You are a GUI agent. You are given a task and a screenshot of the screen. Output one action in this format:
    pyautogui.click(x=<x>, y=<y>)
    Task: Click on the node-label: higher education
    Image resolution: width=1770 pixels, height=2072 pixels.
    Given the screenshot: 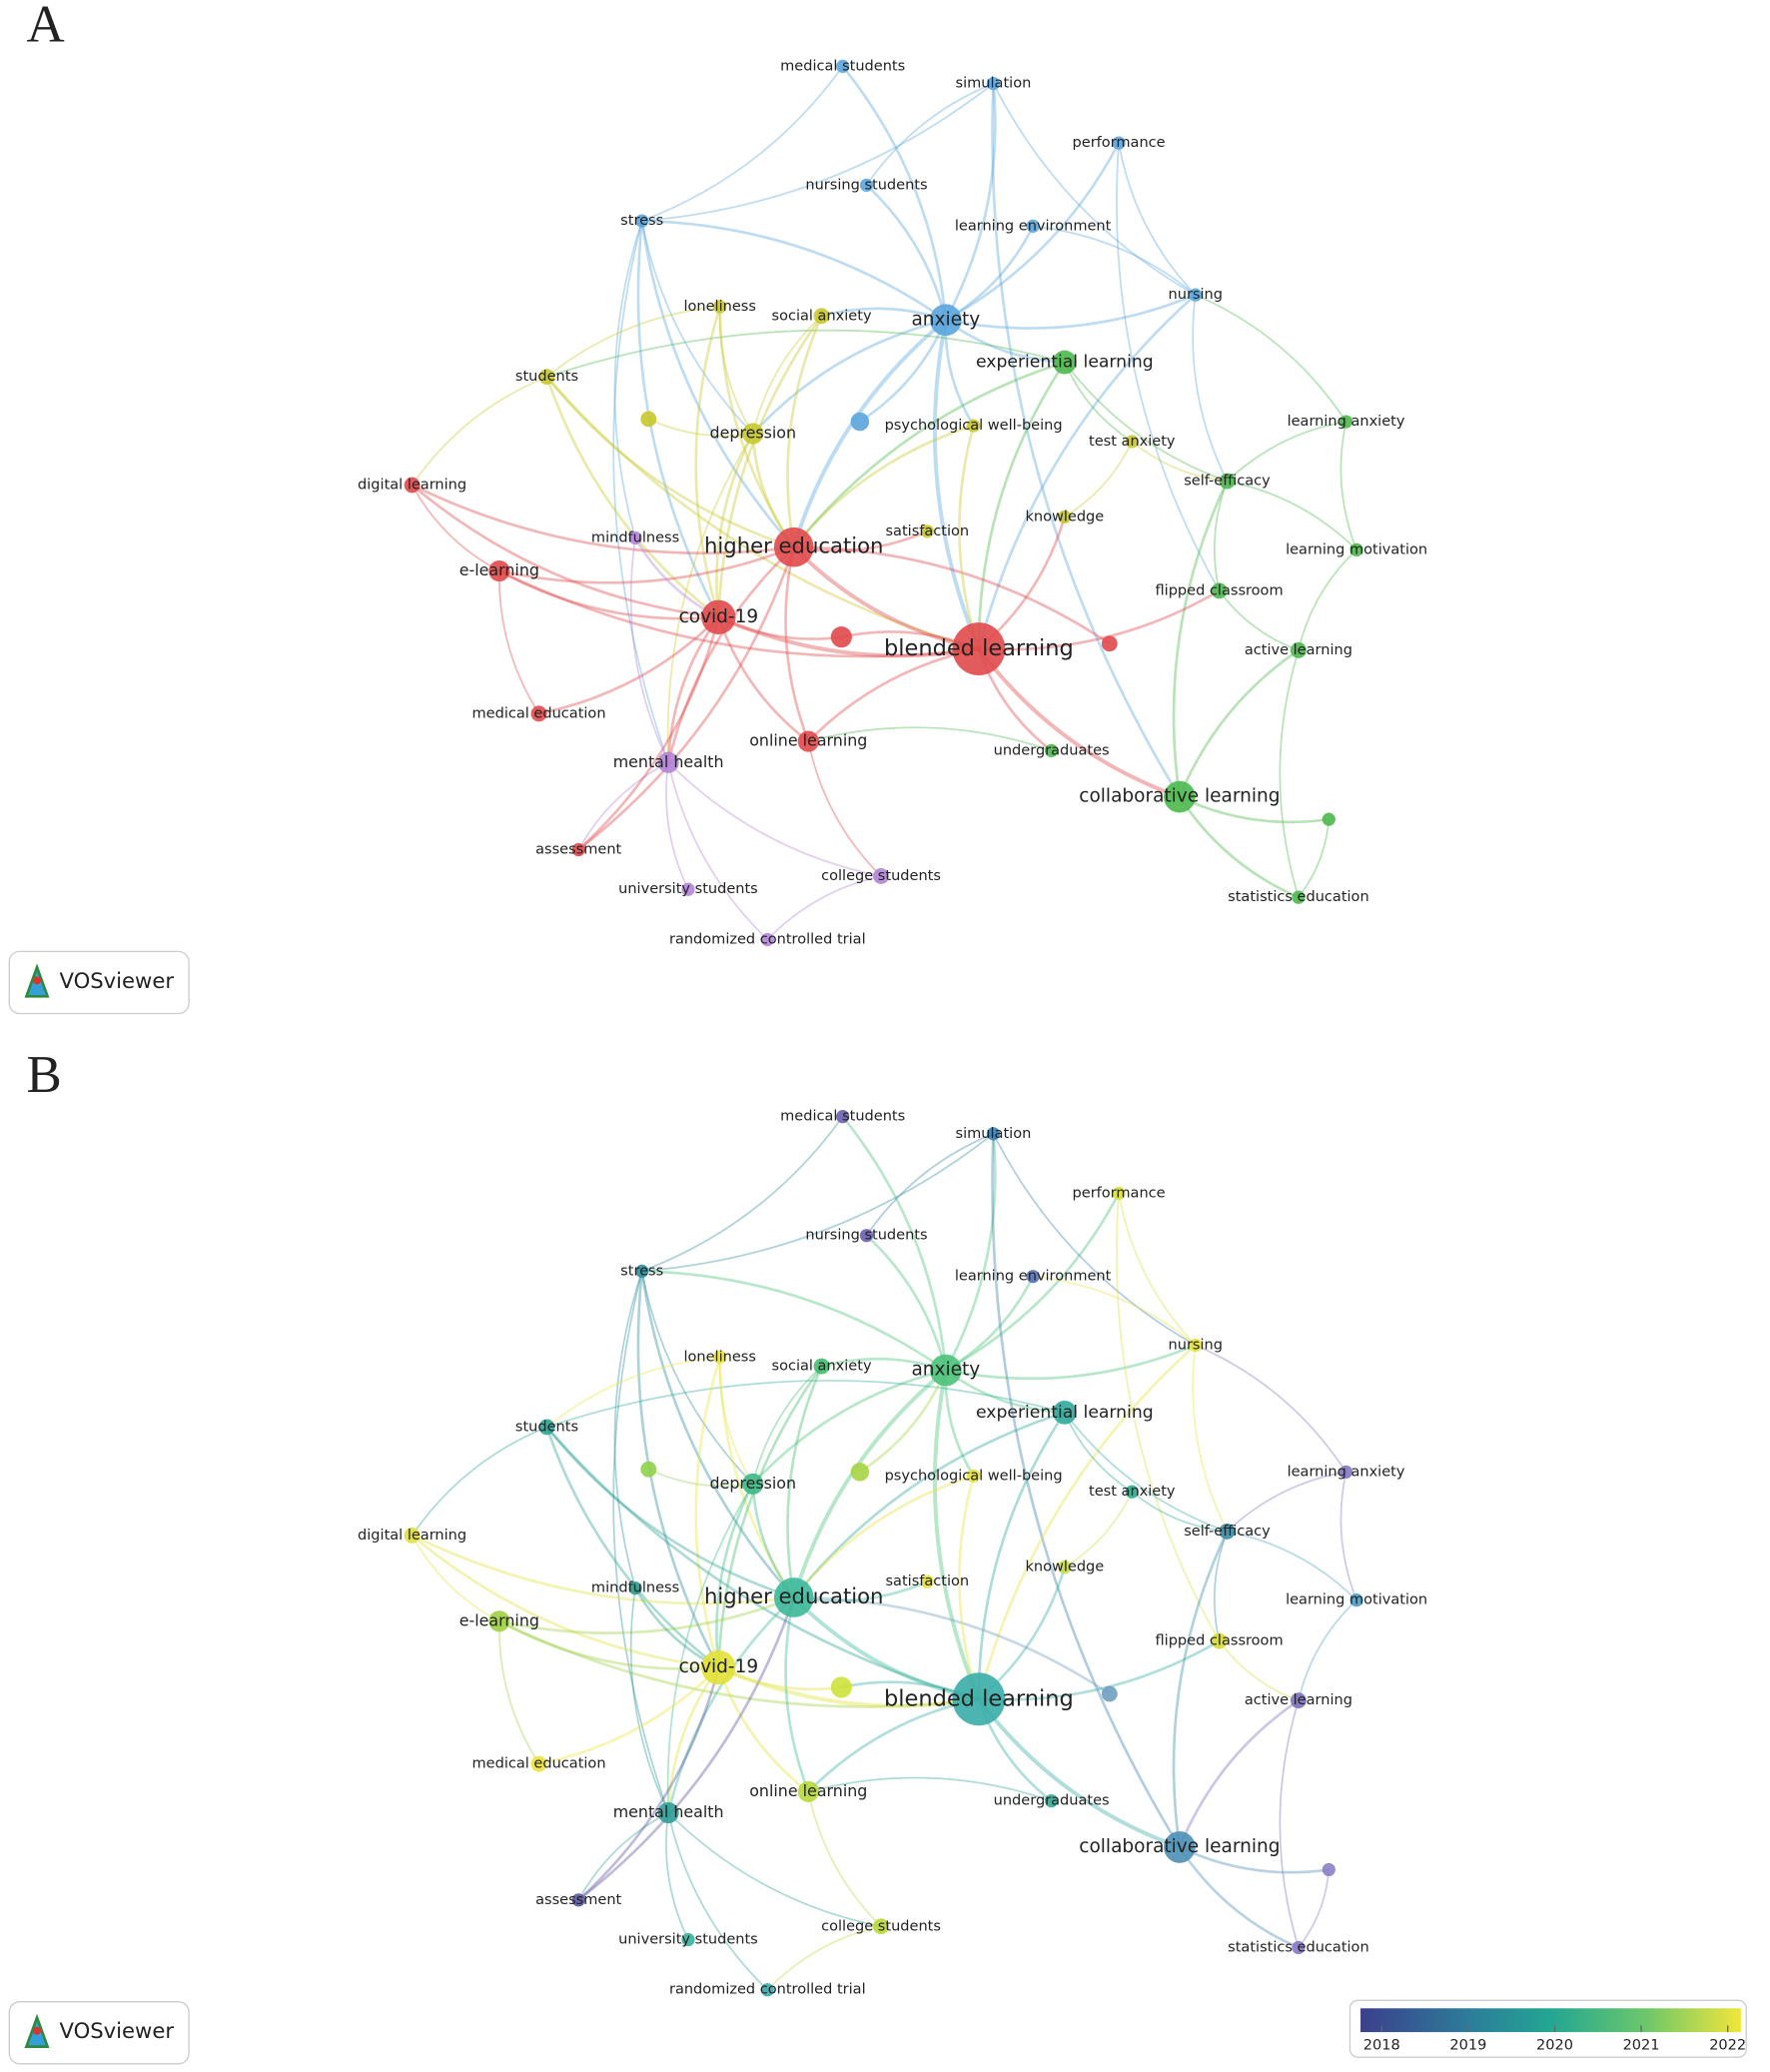 What is the action you would take?
    pyautogui.click(x=794, y=1595)
    